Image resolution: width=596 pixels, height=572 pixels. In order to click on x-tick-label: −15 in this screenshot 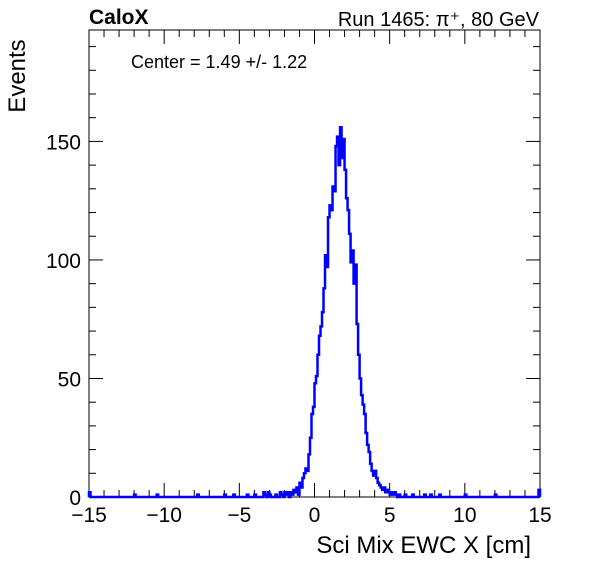, I will do `click(89, 515)`.